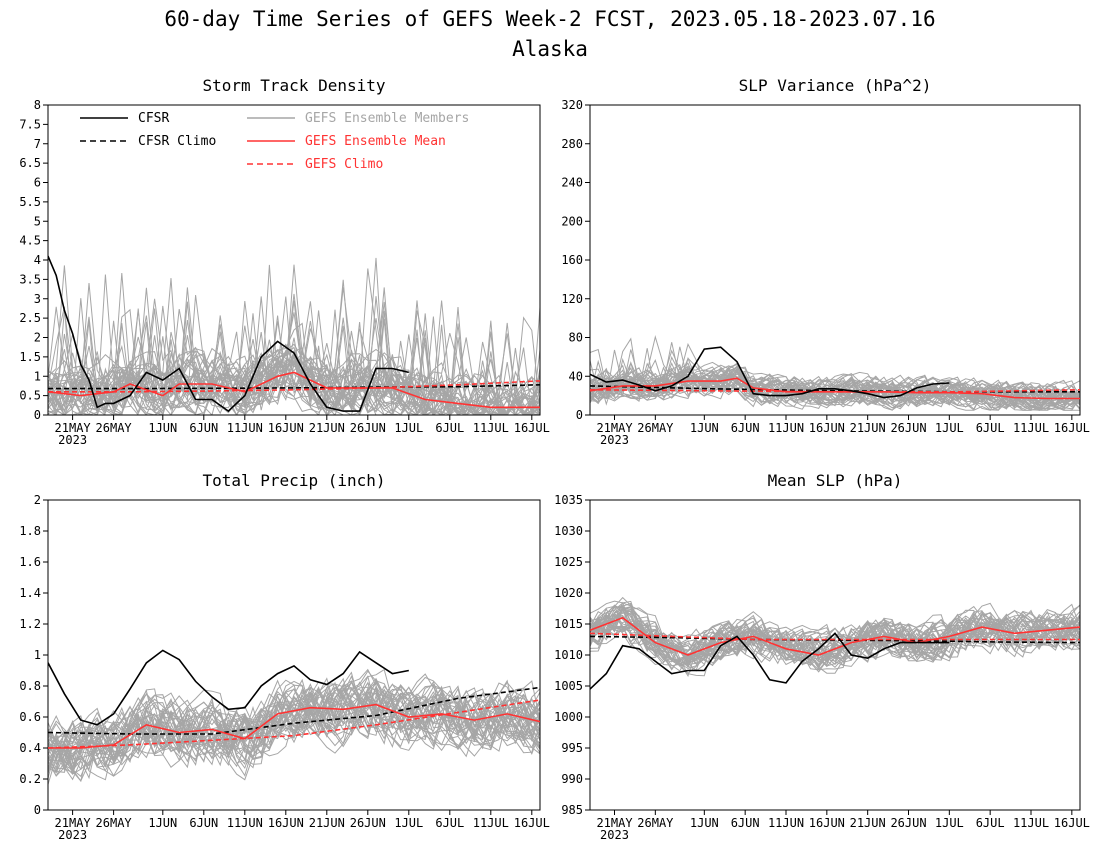  What do you see at coordinates (30, 163) in the screenshot?
I see `y-tick-label: 6.5` at bounding box center [30, 163].